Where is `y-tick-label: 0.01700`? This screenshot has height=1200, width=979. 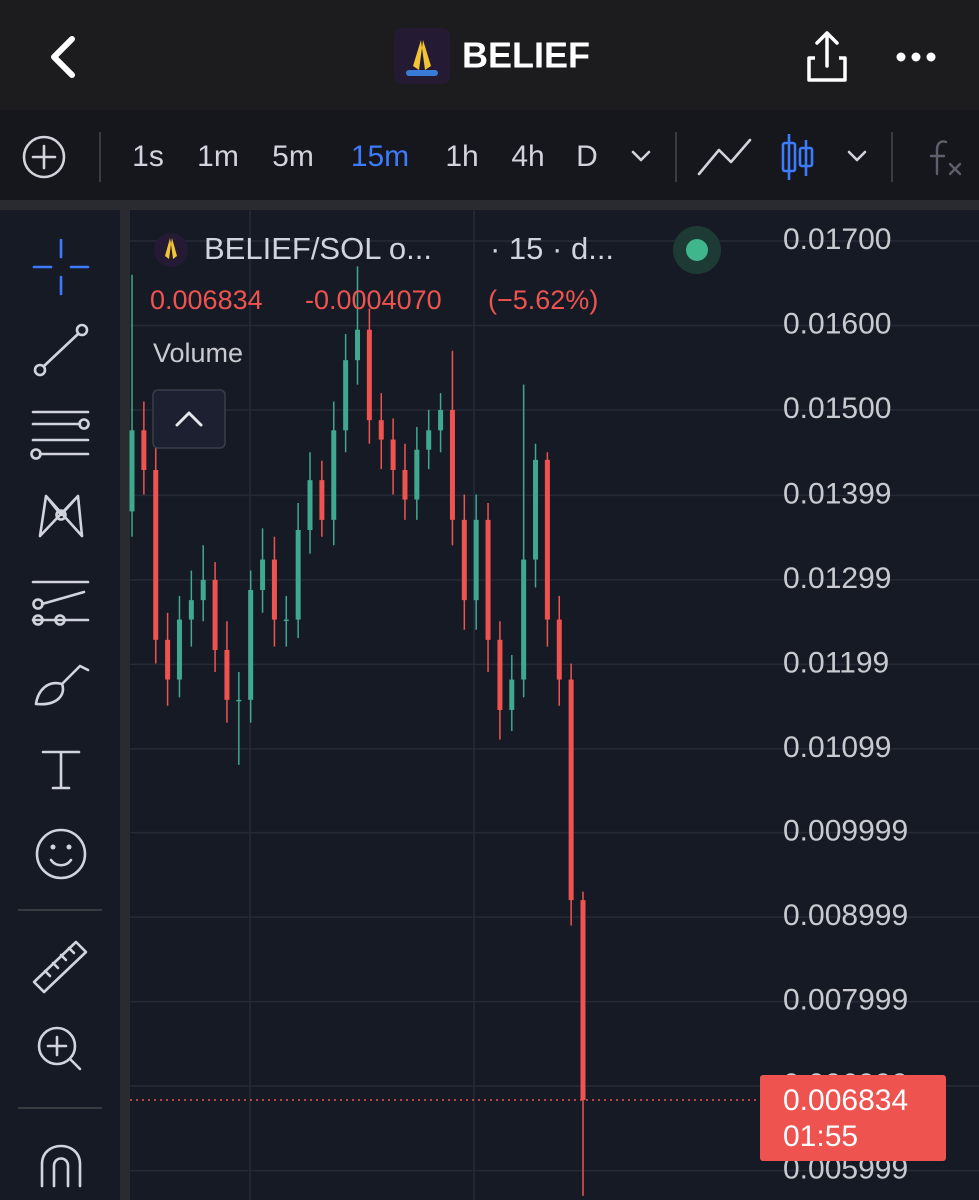
y-tick-label: 0.01700 is located at coordinates (837, 239).